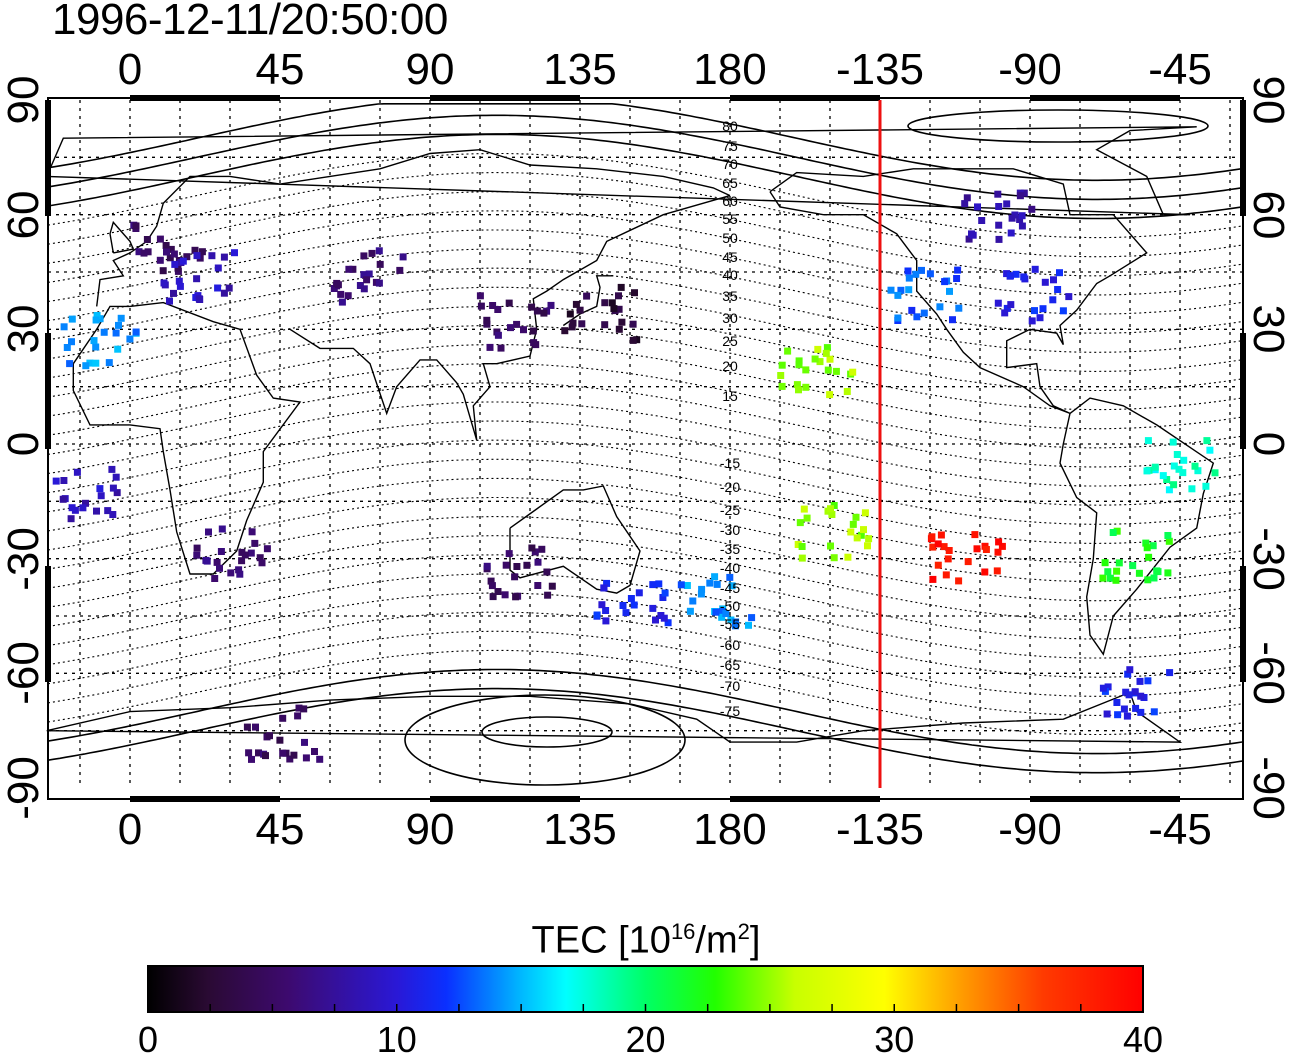 Image resolution: width=1292 pixels, height=1060 pixels. Describe the element at coordinates (24, 788) in the screenshot. I see `lat-tick-left: -90` at that location.